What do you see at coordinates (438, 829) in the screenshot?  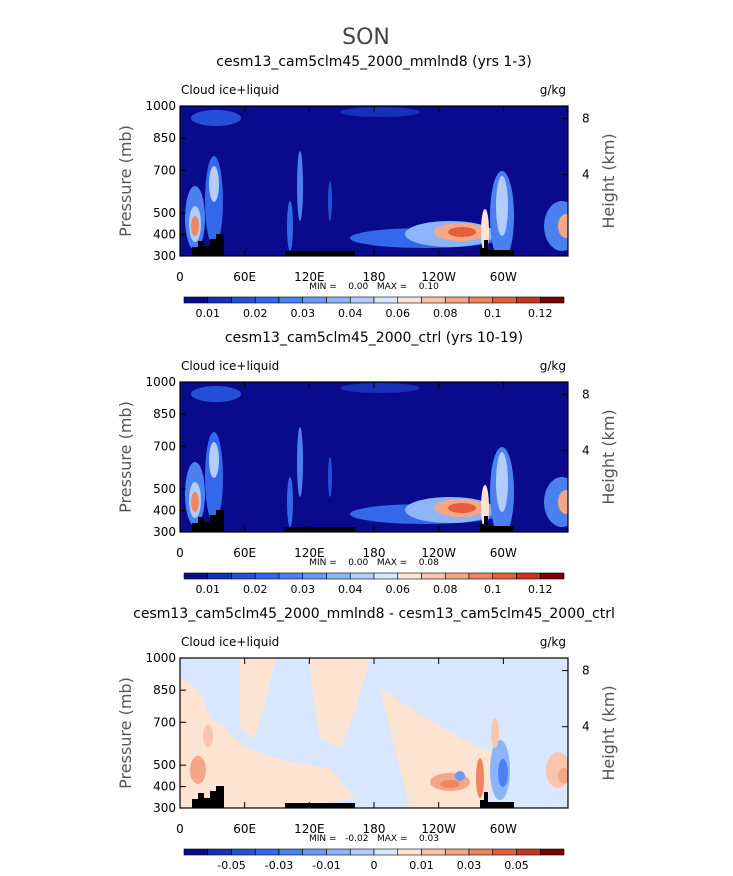 I see `x-tick-label: 120W` at bounding box center [438, 829].